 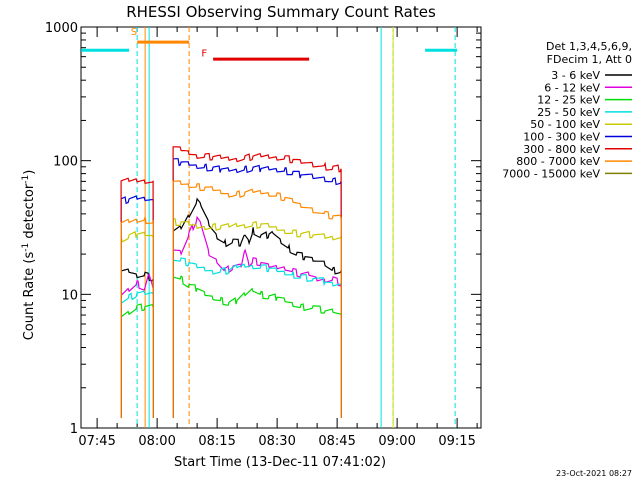 I want to click on y-tick-label: 1000, so click(x=61, y=28).